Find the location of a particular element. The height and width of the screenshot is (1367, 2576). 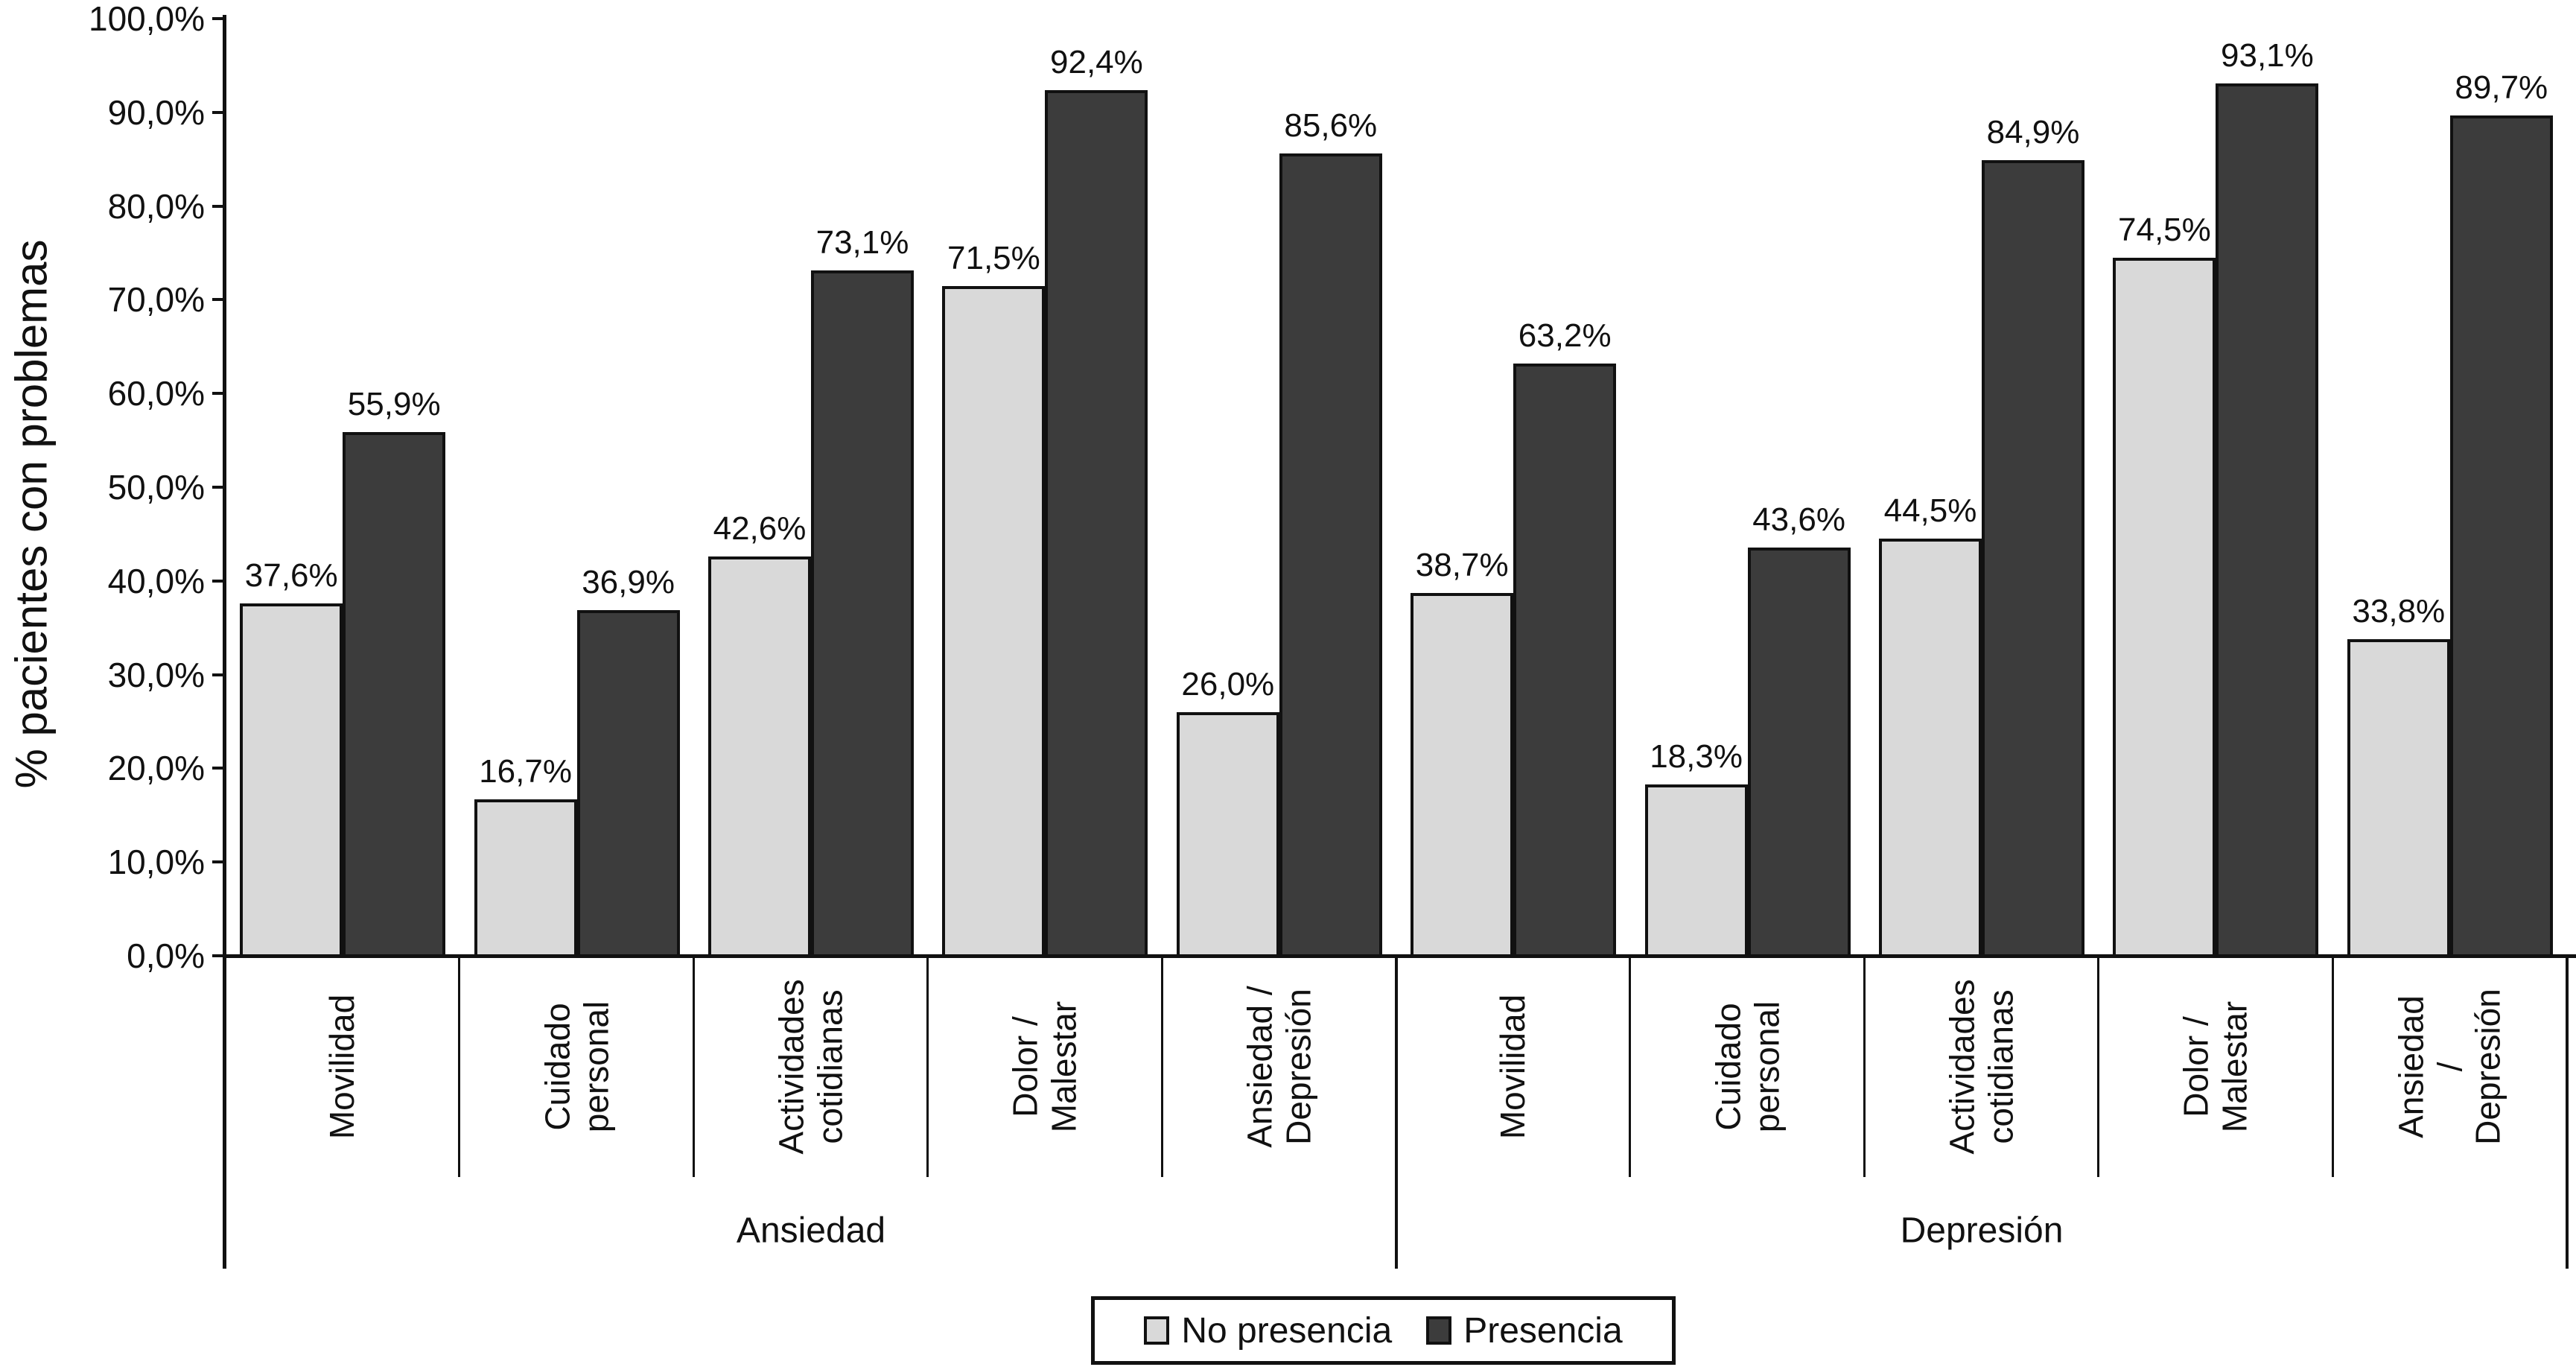

y-axis-line is located at coordinates (224, 642).